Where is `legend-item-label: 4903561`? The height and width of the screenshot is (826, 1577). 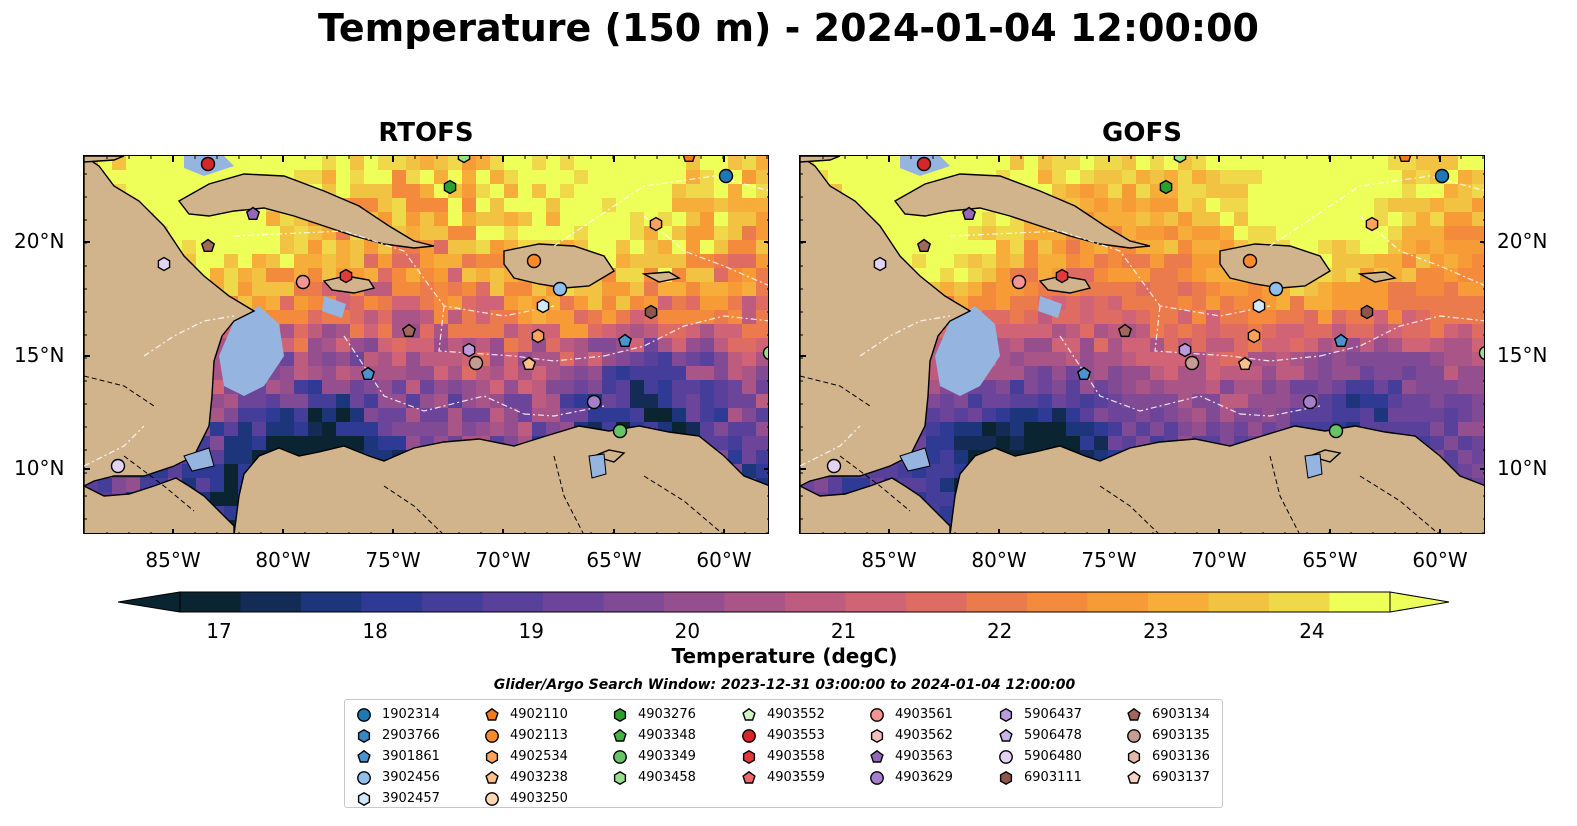
legend-item-label: 4903561 is located at coordinates (924, 714).